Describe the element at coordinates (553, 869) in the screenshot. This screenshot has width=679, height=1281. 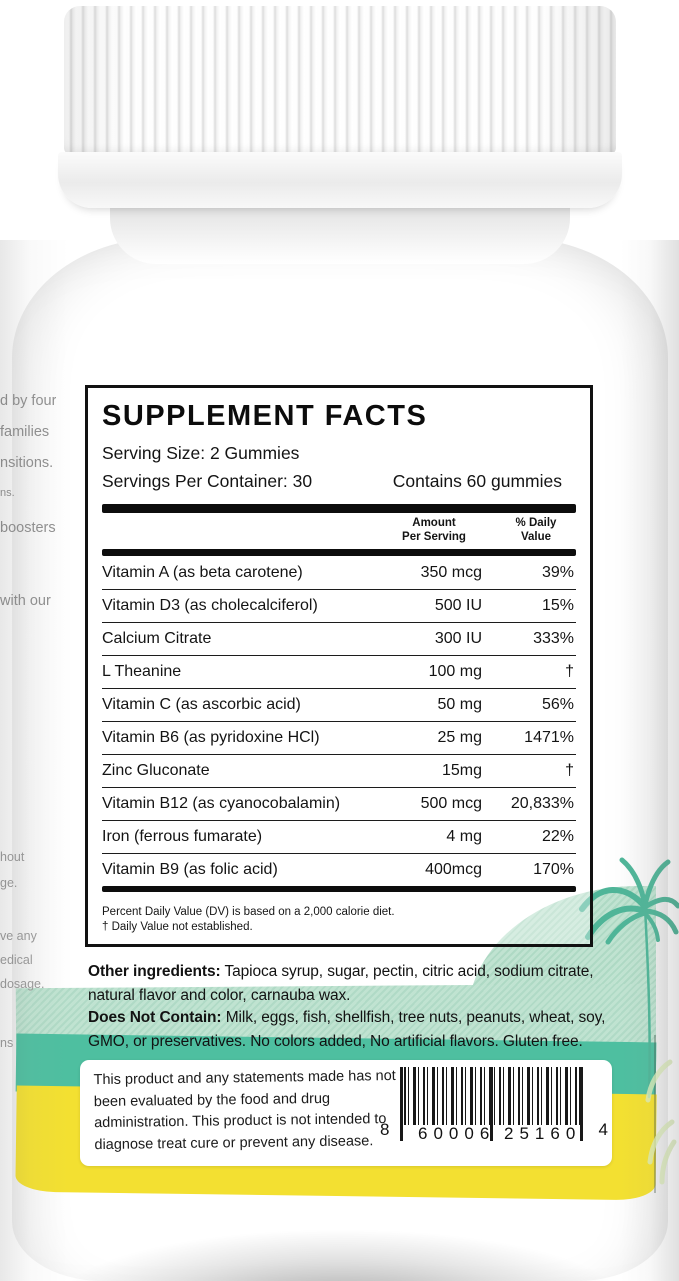
I see `ingredient-daily-value: 170%` at that location.